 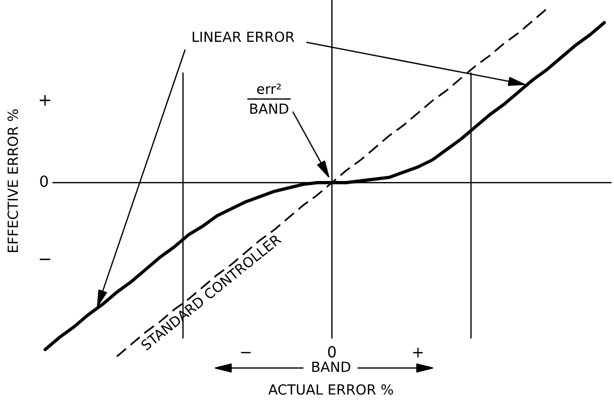 I want to click on ref-line-label: 0, so click(x=44, y=181).